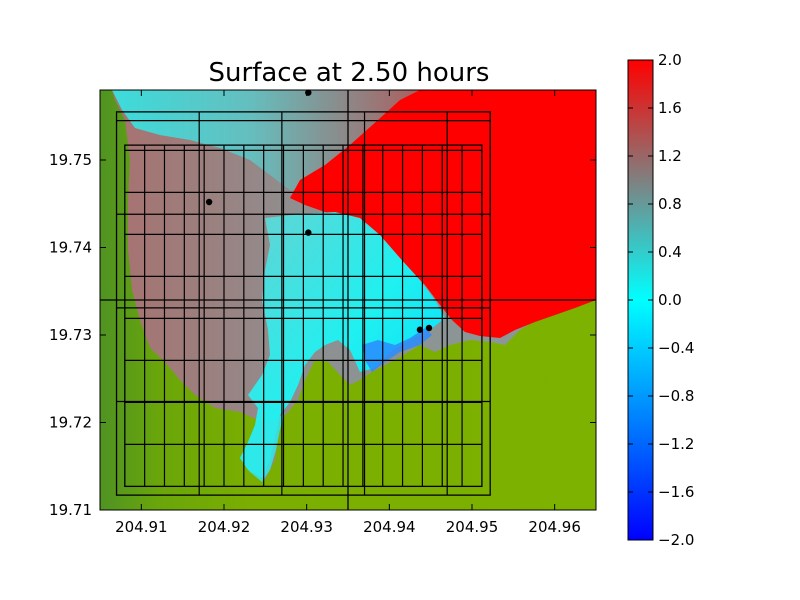  Describe the element at coordinates (349, 73) in the screenshot. I see `chart-title: Surface at 2.50 hours` at that location.